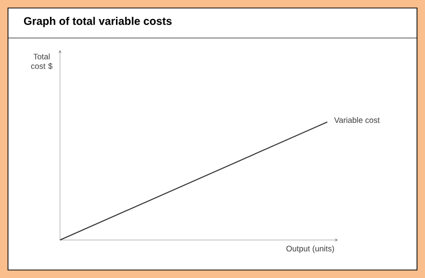 The height and width of the screenshot is (278, 425). I want to click on text: Total cost $, so click(41, 62).